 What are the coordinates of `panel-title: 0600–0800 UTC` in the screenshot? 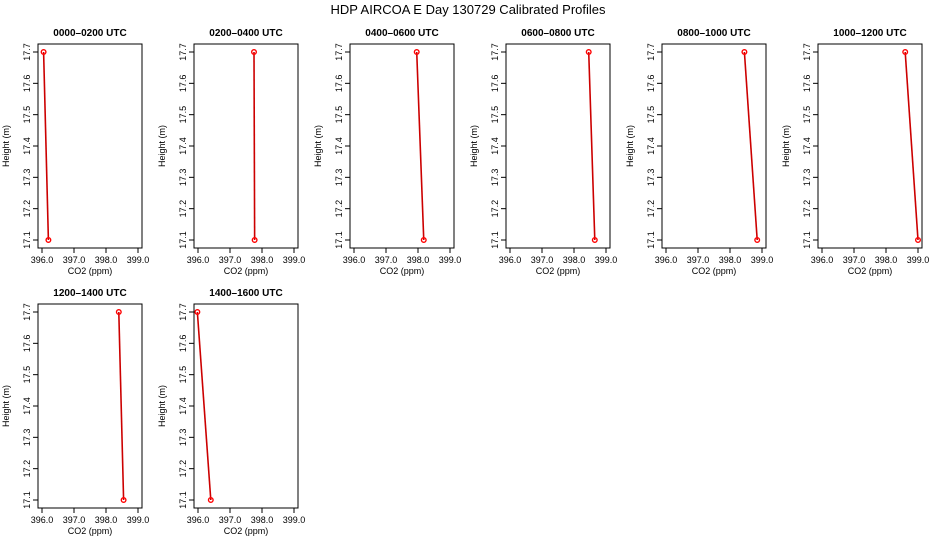 It's located at (557, 33).